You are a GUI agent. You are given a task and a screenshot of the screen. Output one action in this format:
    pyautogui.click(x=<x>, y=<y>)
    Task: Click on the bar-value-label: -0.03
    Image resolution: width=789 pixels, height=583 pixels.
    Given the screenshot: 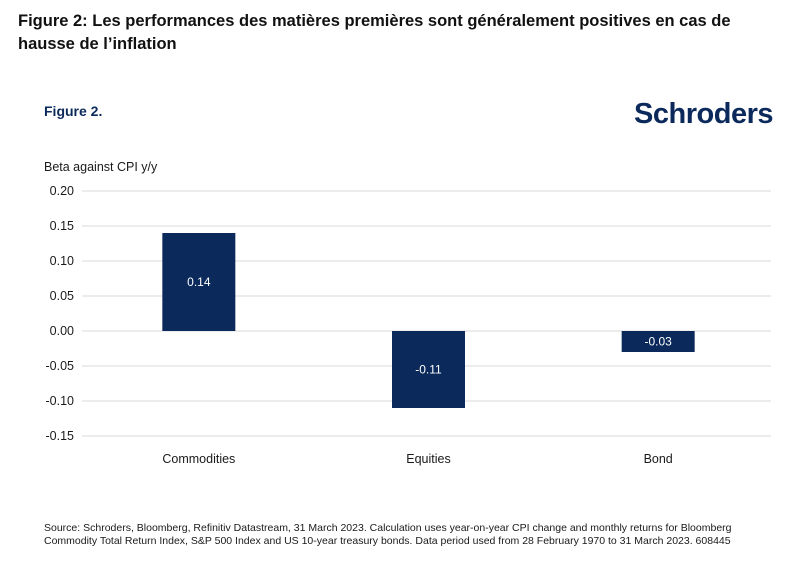 What is the action you would take?
    pyautogui.click(x=658, y=342)
    